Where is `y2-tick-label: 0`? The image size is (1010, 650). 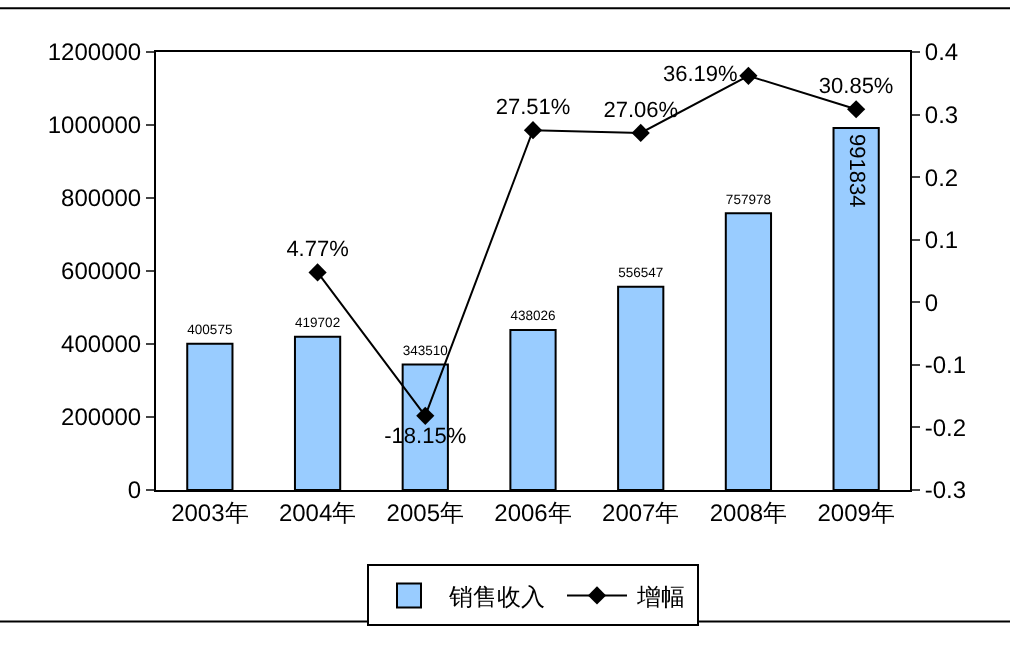 y2-tick-label: 0 is located at coordinates (931, 302).